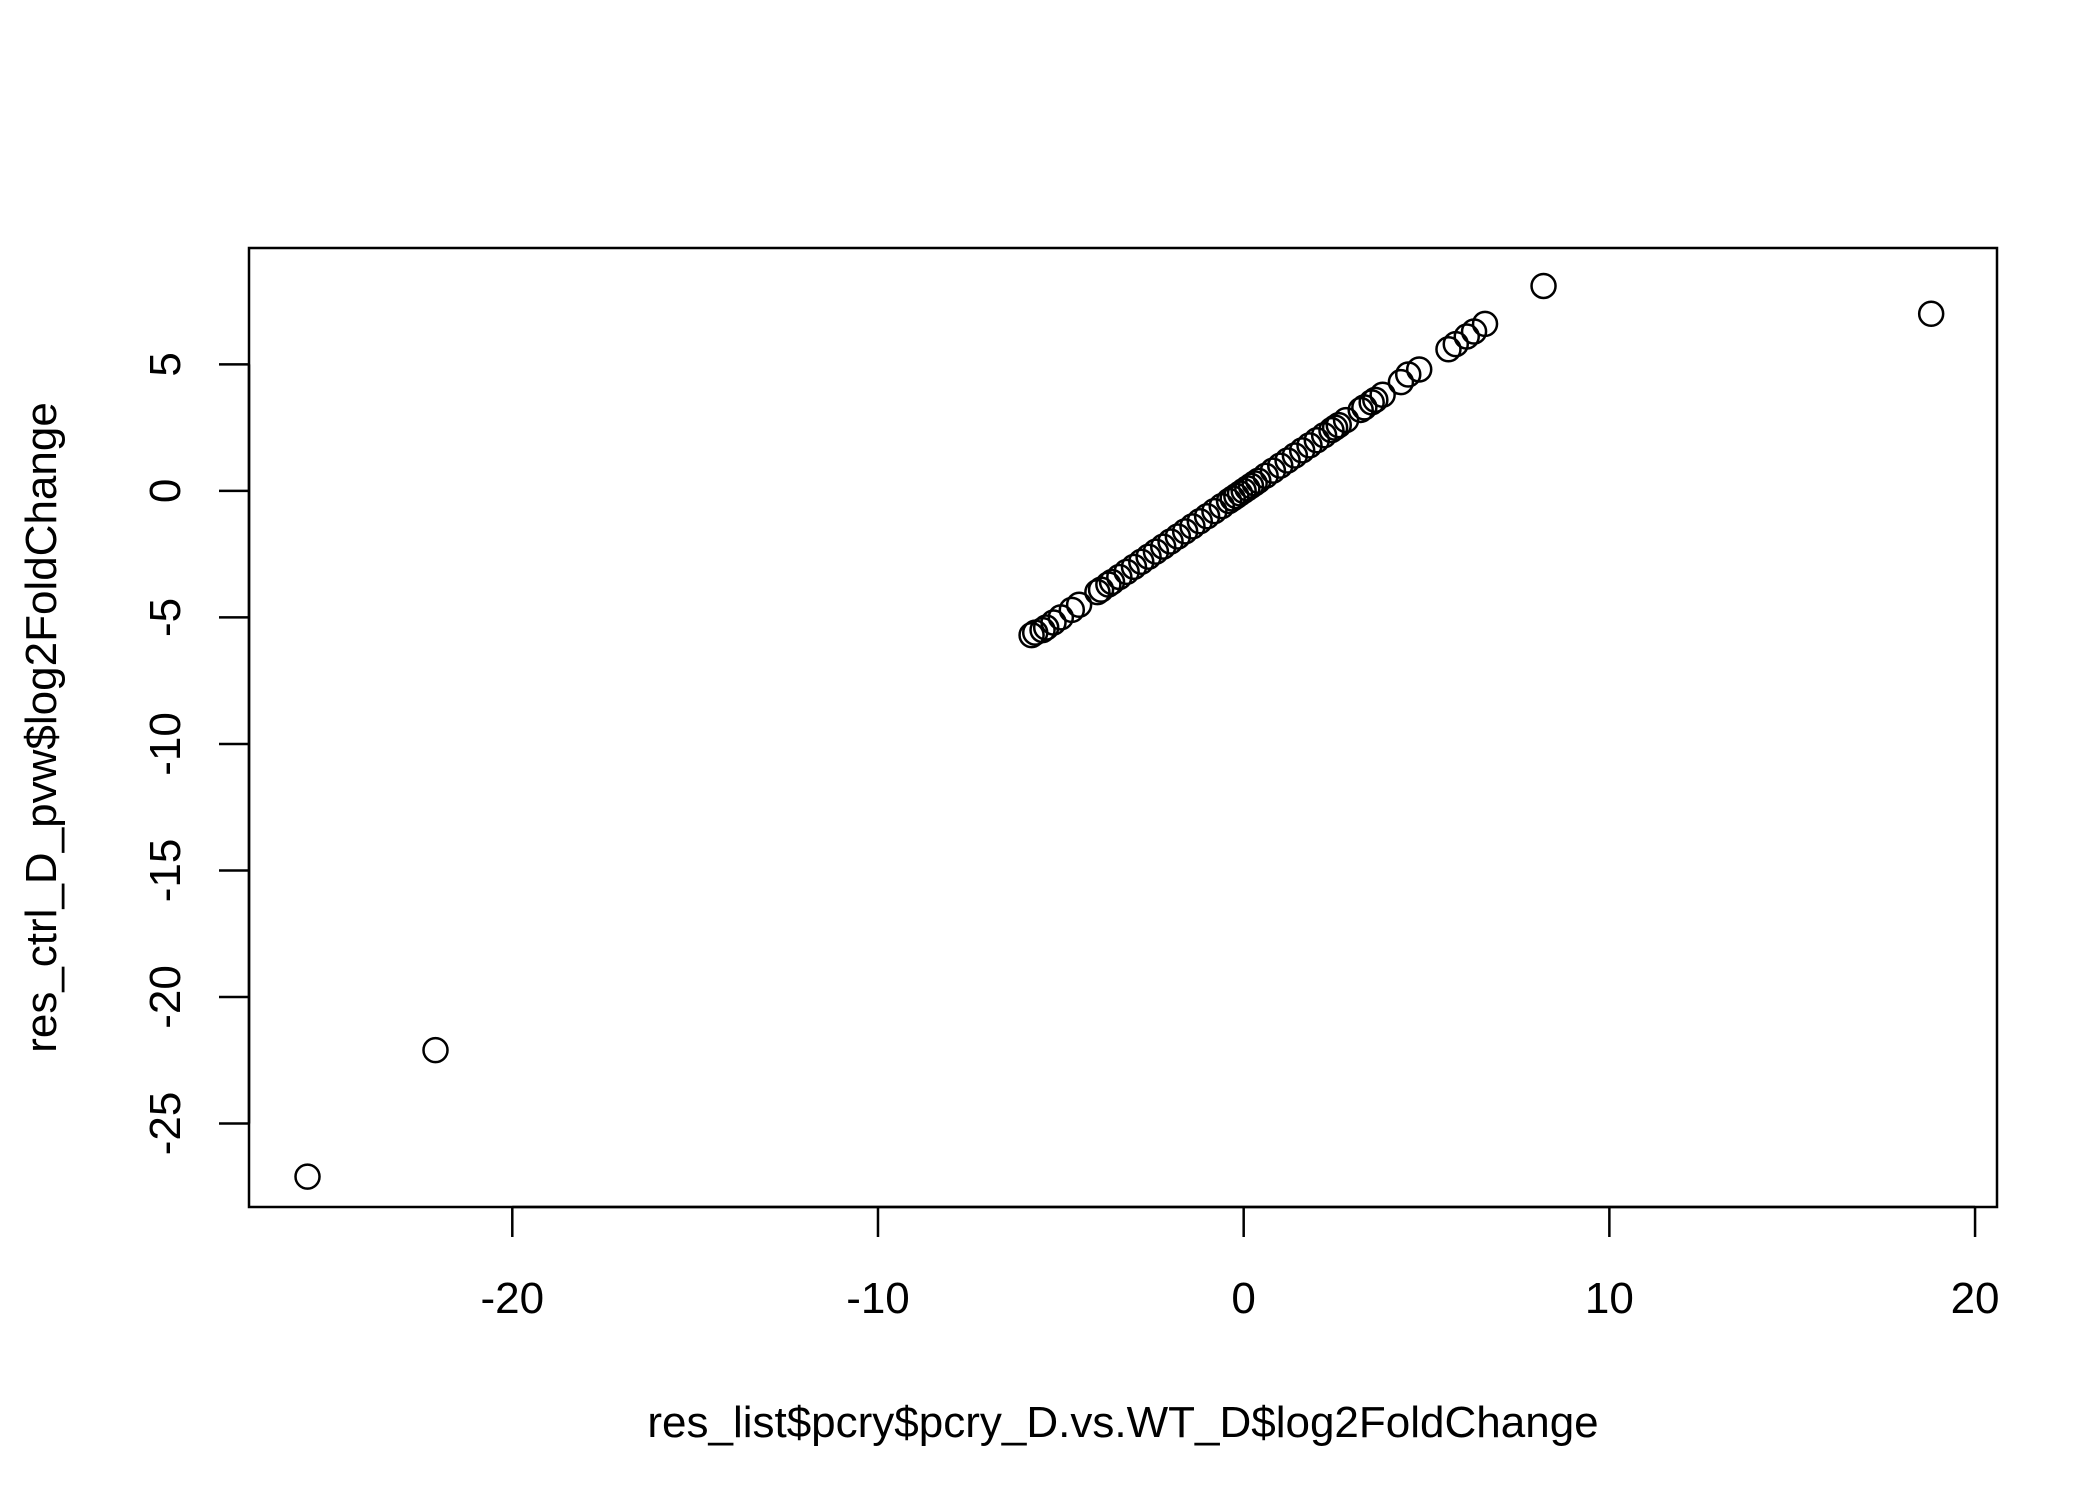 The width and height of the screenshot is (2100, 1500). Describe the element at coordinates (1243, 1298) in the screenshot. I see `x-tick-label: 0` at that location.